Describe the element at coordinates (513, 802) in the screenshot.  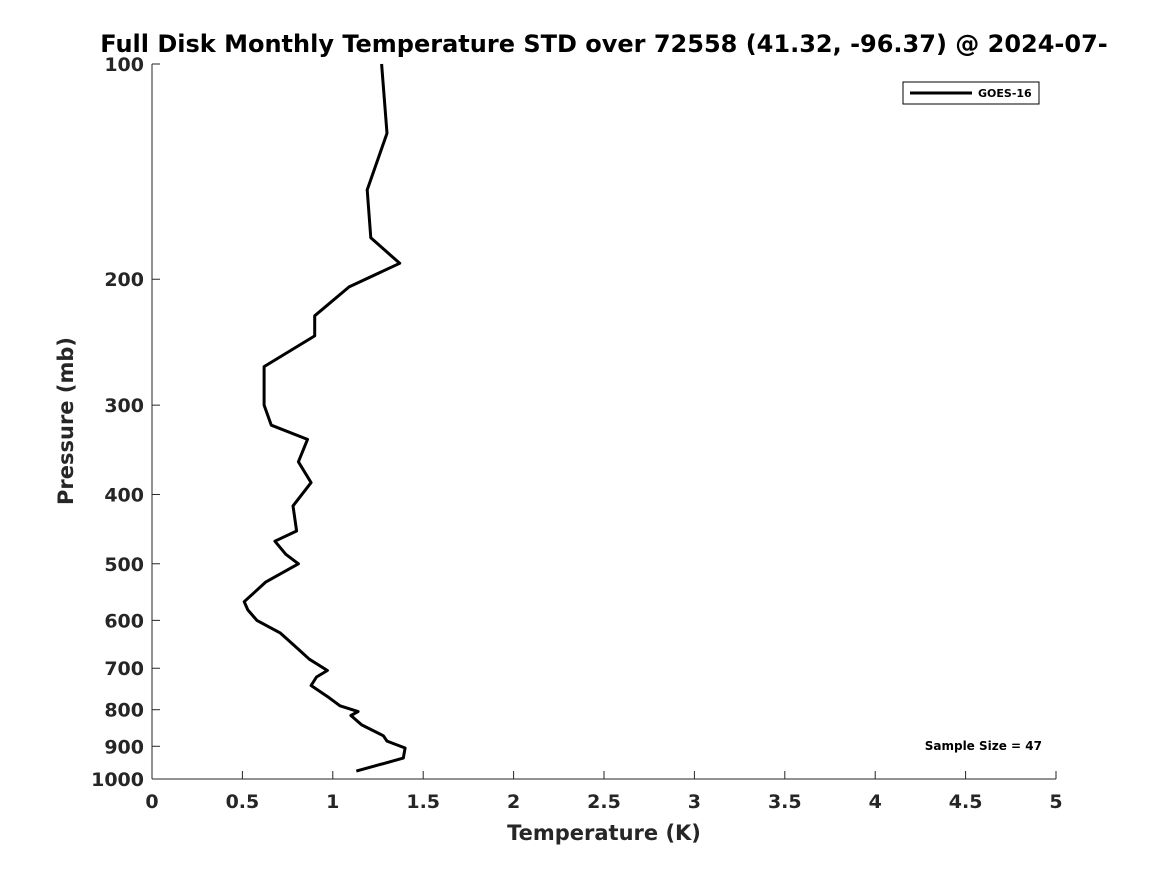
I see `x-tick-label: 2` at that location.